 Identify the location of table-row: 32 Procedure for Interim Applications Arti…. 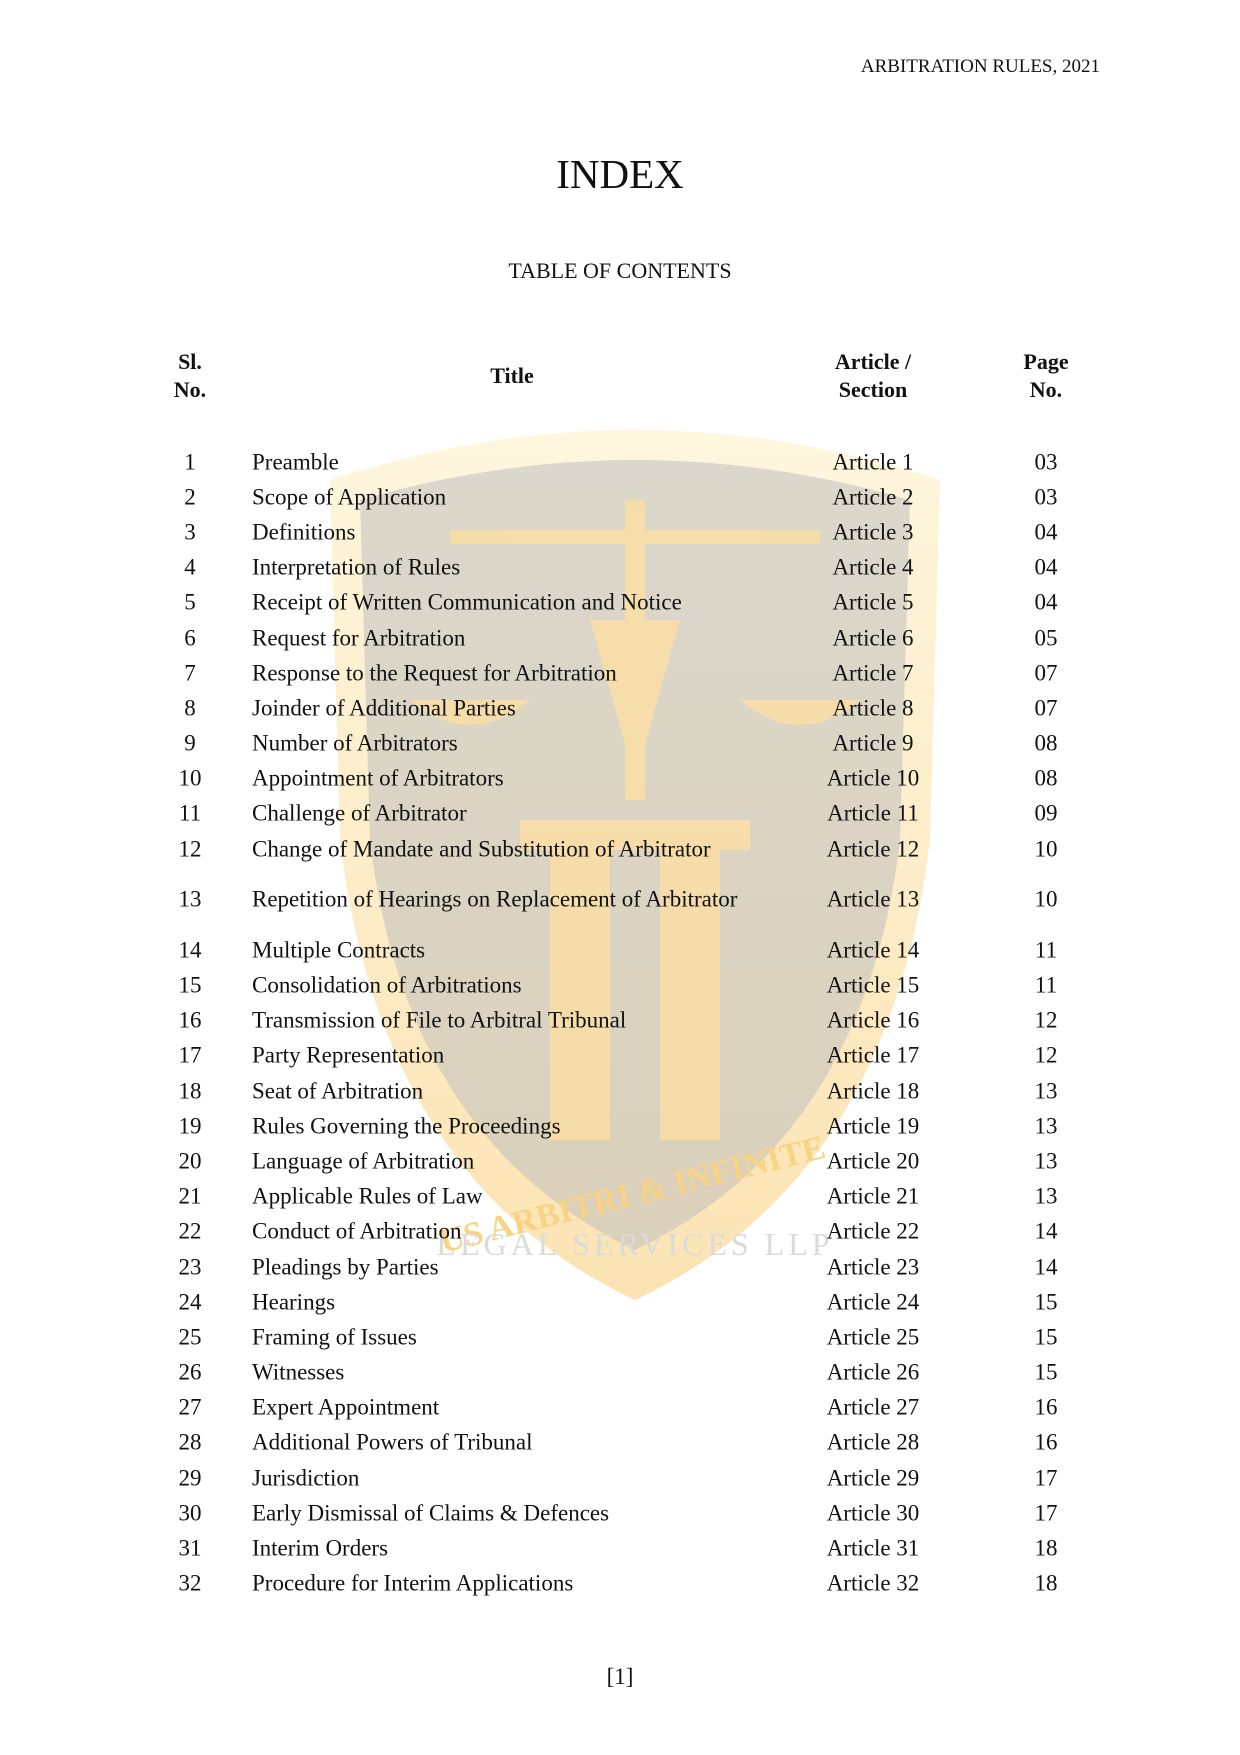
(620, 1583).